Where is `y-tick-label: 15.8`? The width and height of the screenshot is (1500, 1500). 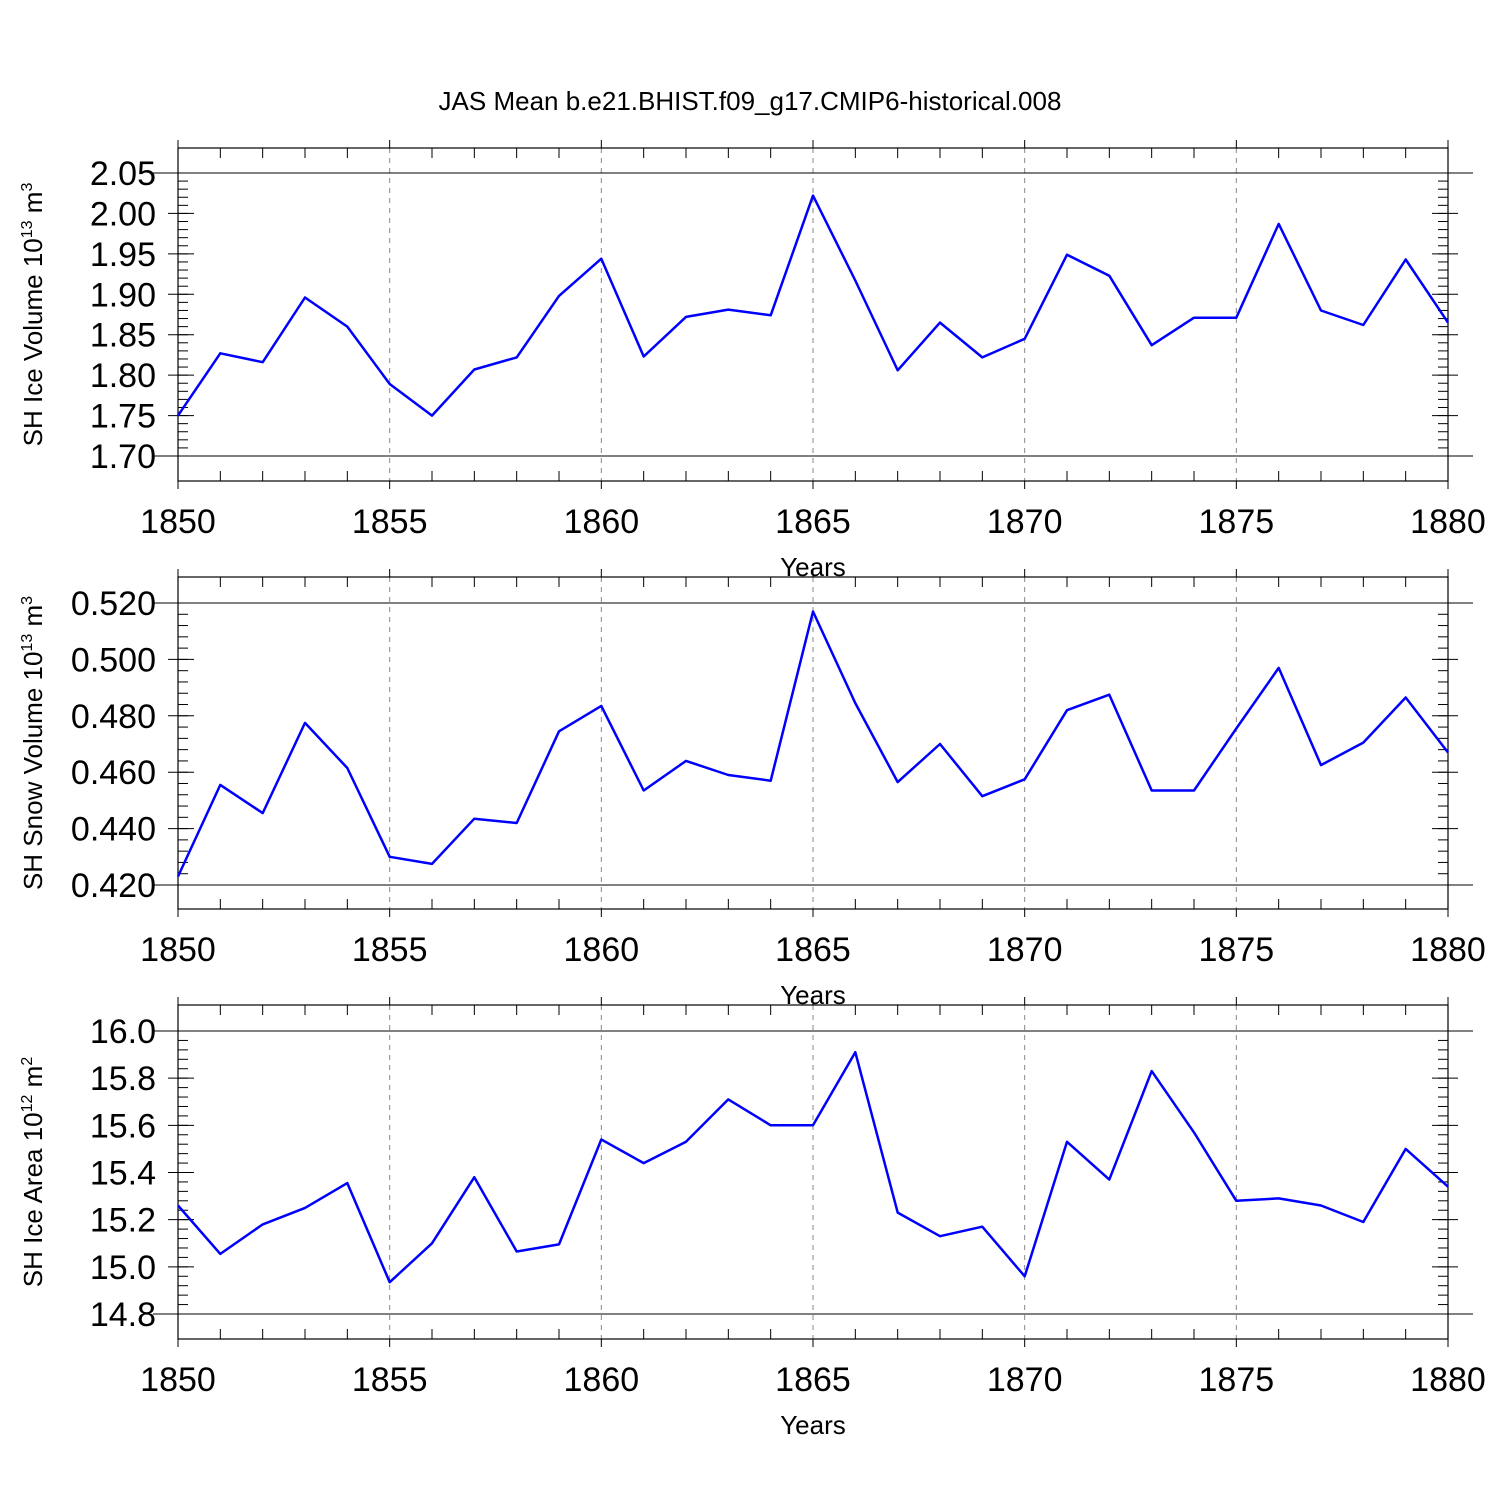
y-tick-label: 15.8 is located at coordinates (123, 1079).